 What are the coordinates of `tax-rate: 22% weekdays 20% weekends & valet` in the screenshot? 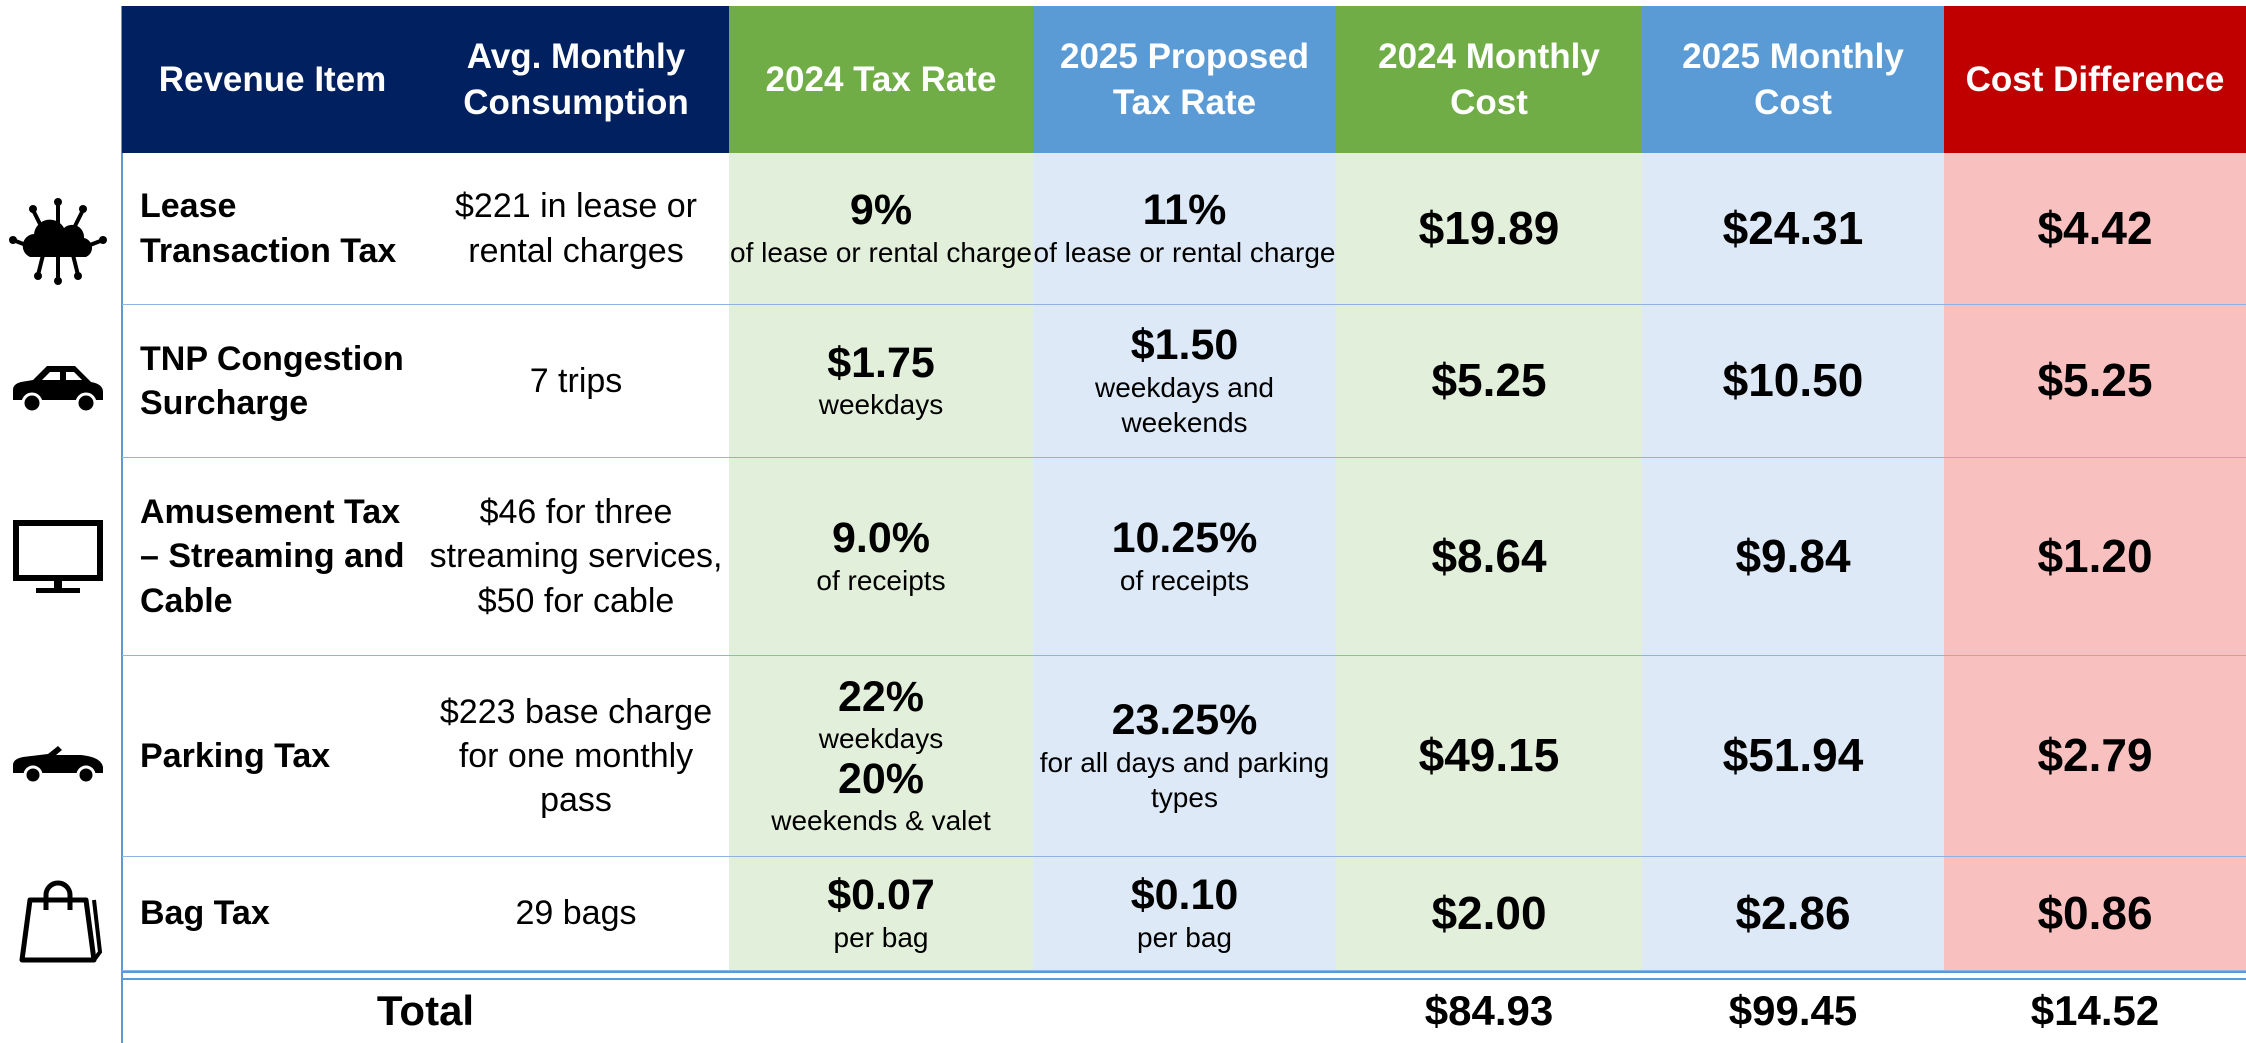 It's located at (881, 756).